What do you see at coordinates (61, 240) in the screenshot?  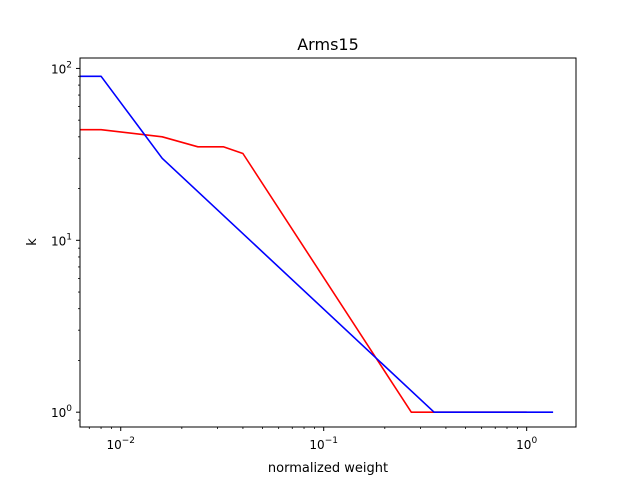 I see `y-tick-label: 10¹` at bounding box center [61, 240].